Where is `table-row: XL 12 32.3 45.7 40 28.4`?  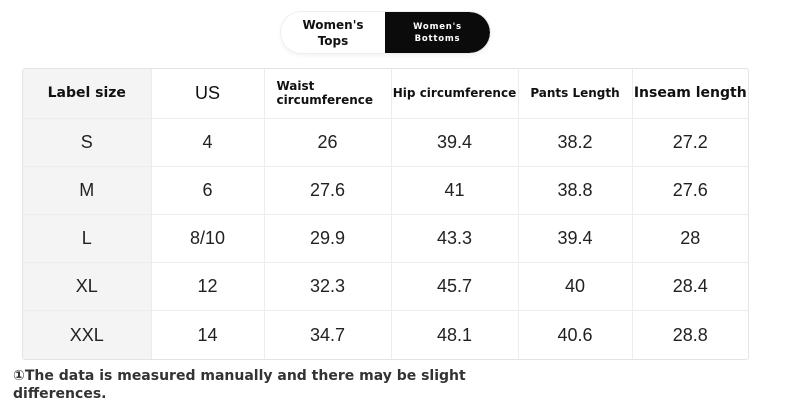 table-row: XL 12 32.3 45.7 40 28.4 is located at coordinates (385, 287).